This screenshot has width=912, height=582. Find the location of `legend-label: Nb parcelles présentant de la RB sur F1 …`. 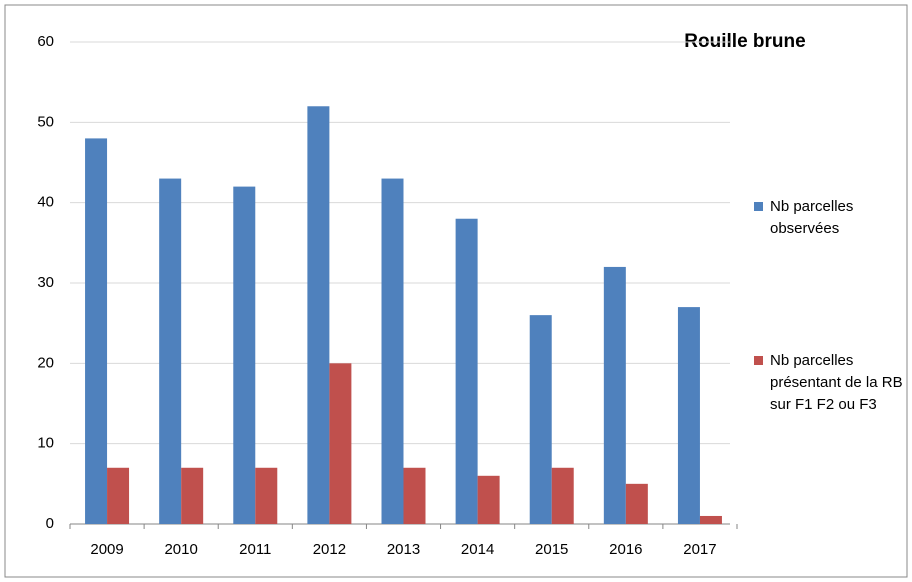

legend-label: Nb parcelles présentant de la RB sur F1 … is located at coordinates (836, 382).